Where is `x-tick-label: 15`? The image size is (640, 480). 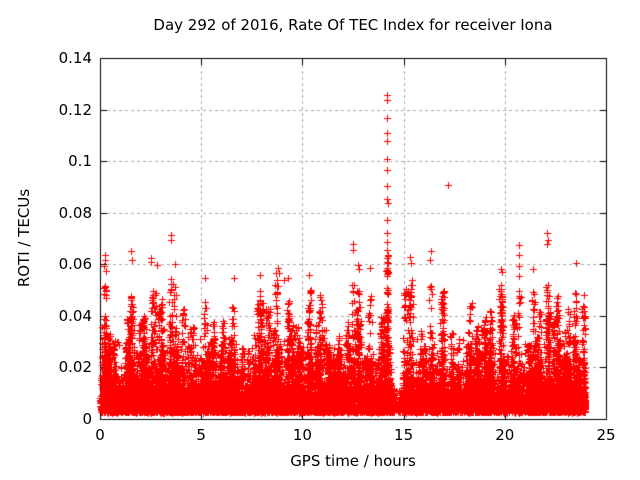 x-tick-label: 15 is located at coordinates (404, 435).